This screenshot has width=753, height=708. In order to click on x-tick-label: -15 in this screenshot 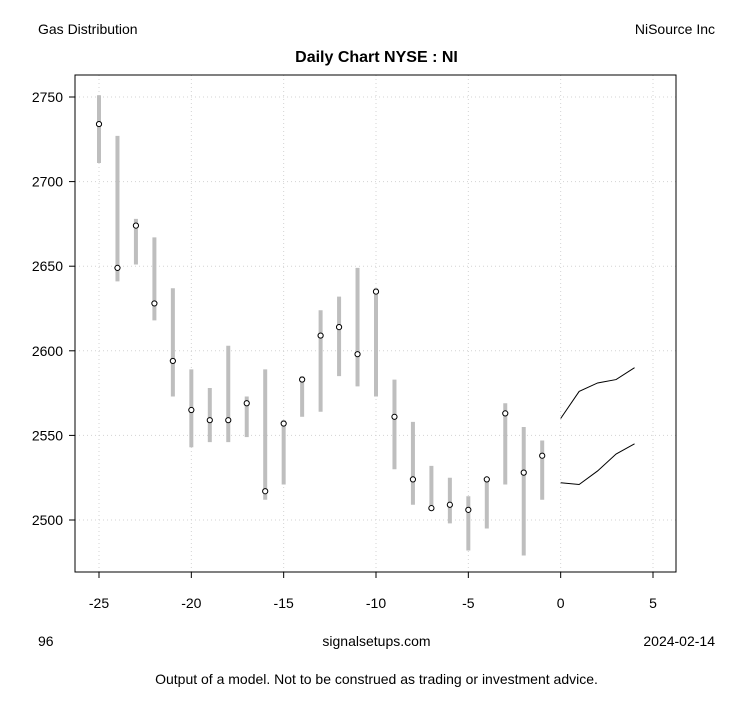, I will do `click(284, 603)`.